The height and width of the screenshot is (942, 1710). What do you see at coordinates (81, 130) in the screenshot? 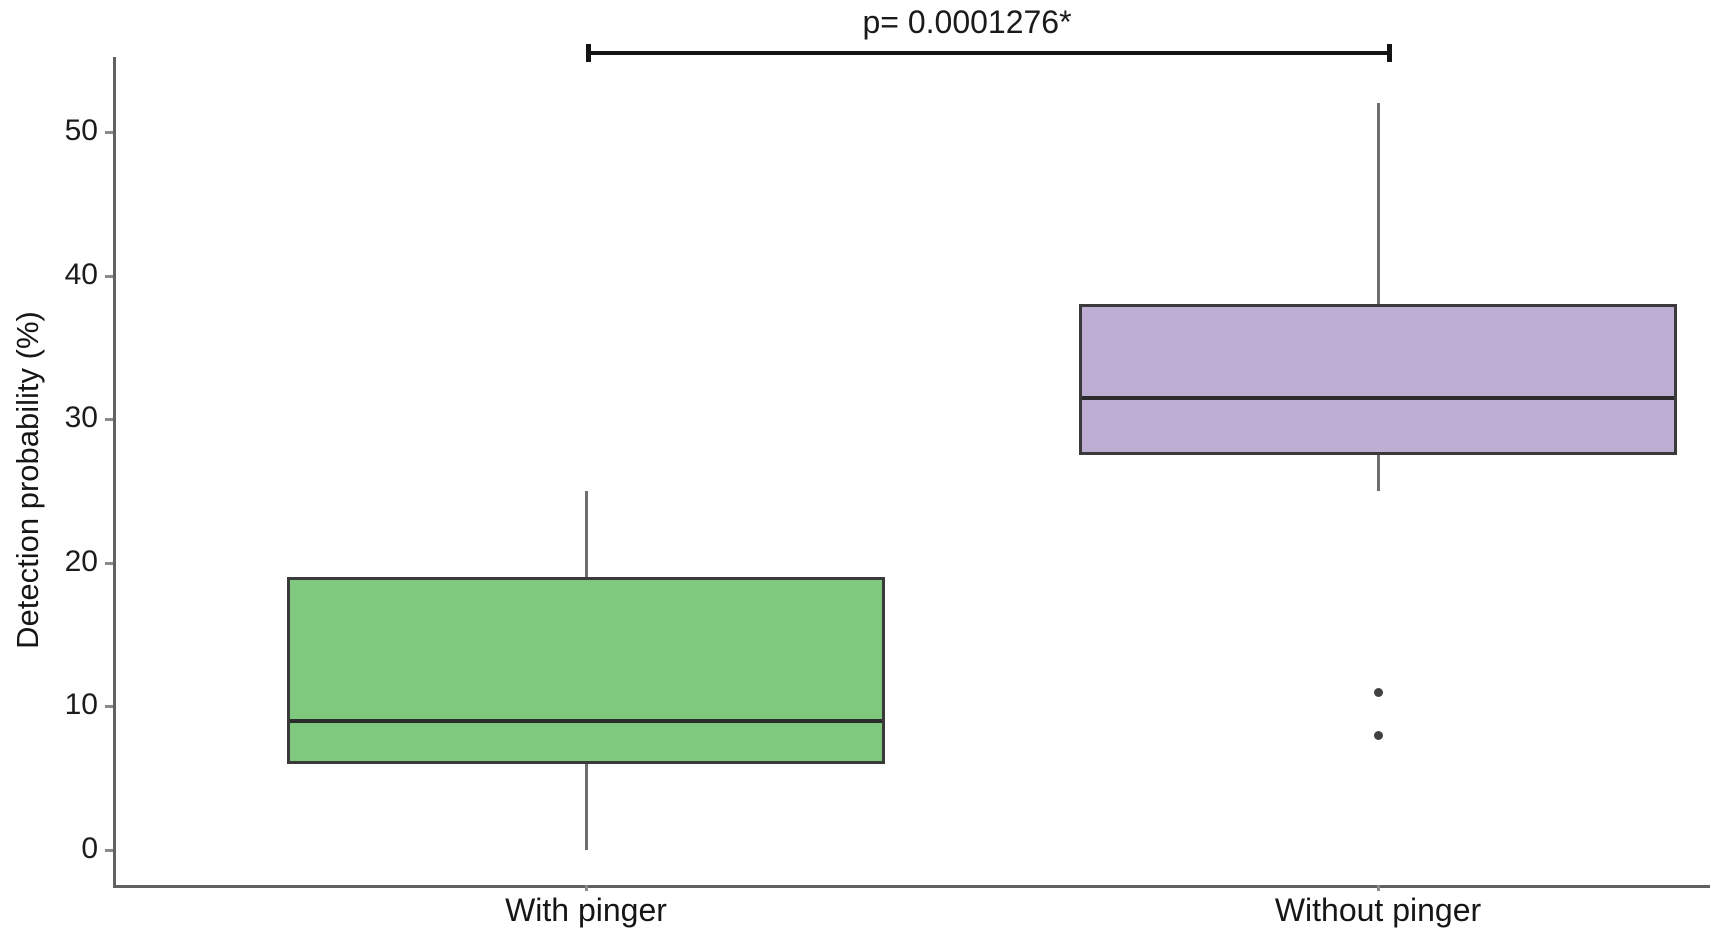
I see `y-tick-label: 50` at bounding box center [81, 130].